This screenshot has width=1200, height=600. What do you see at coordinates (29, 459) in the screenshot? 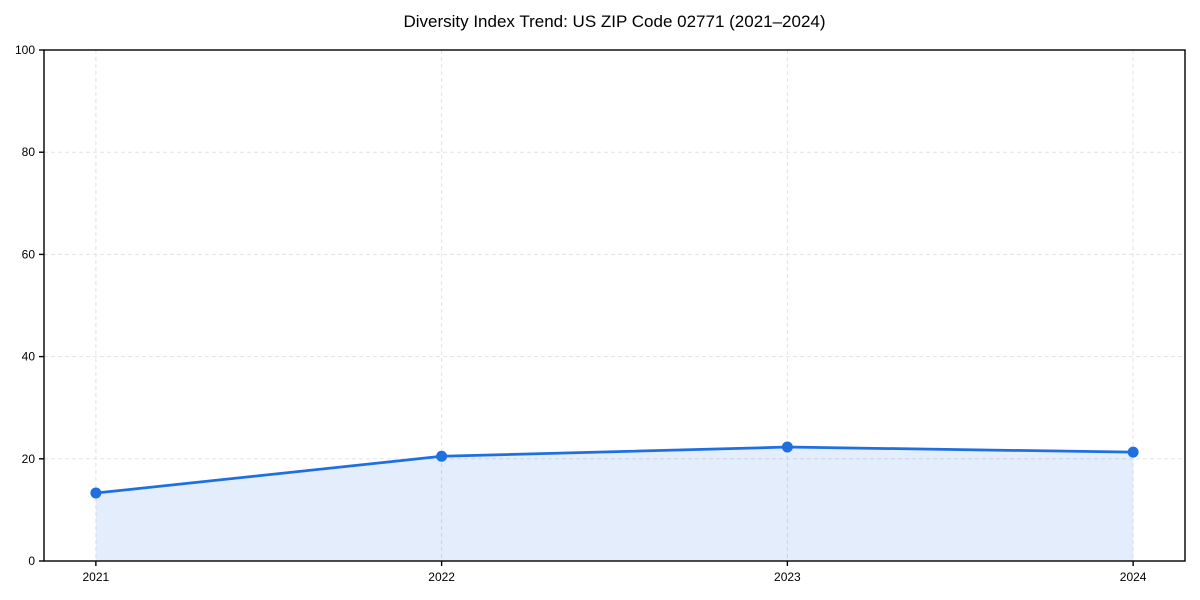
I see `y-tick-label: 20` at bounding box center [29, 459].